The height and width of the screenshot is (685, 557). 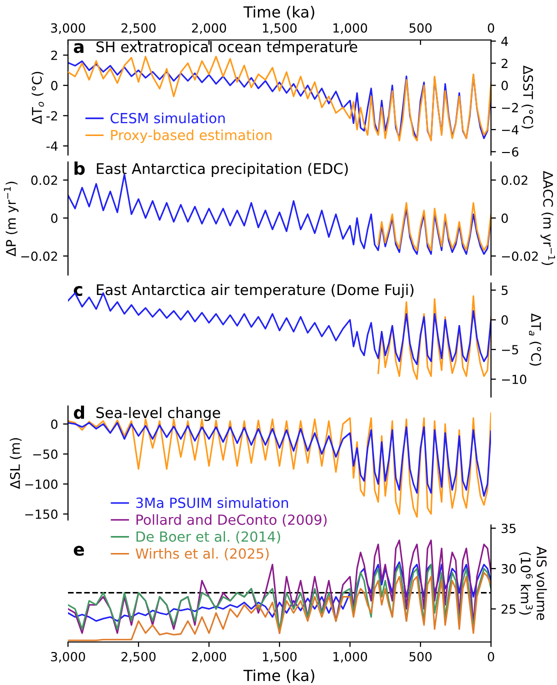 I want to click on y-tick-label: -4, so click(x=52, y=146).